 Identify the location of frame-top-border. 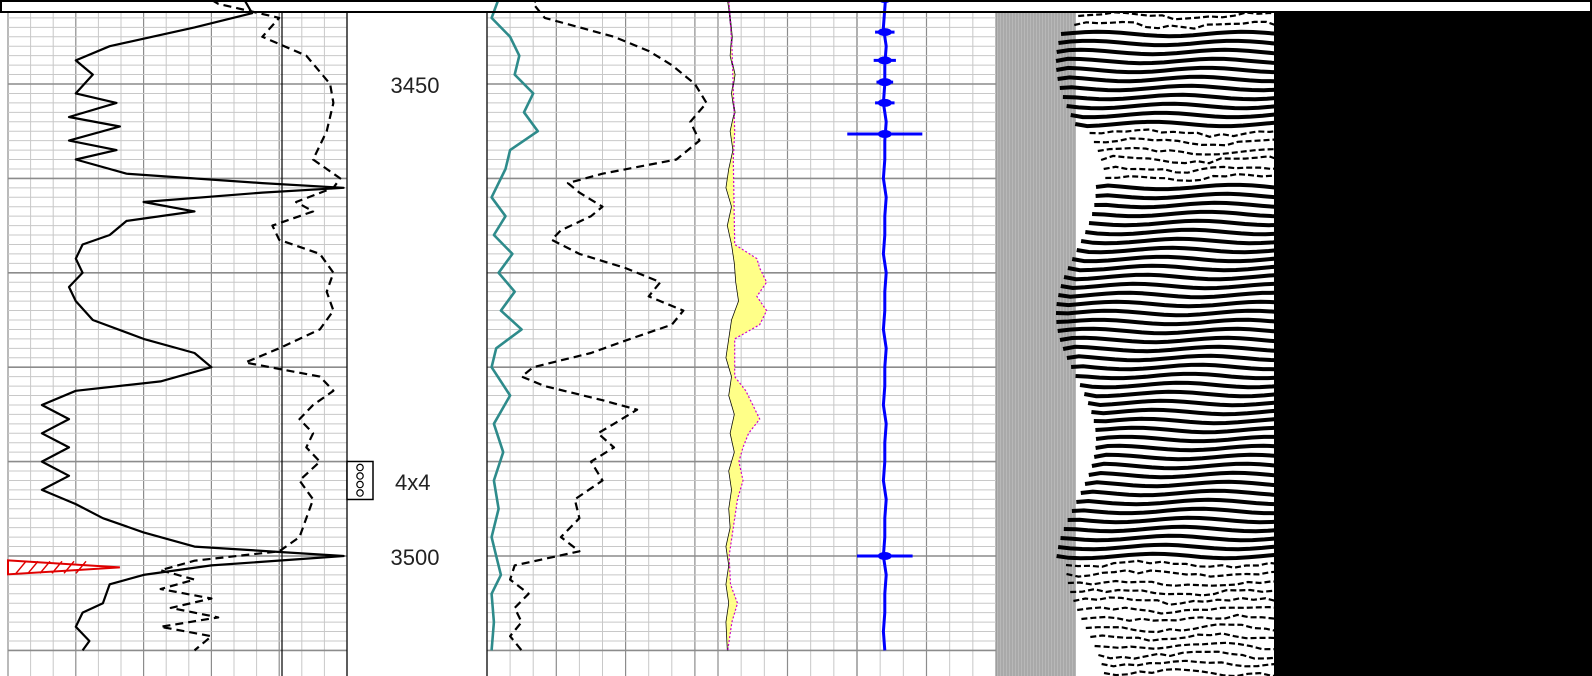
(796, 6).